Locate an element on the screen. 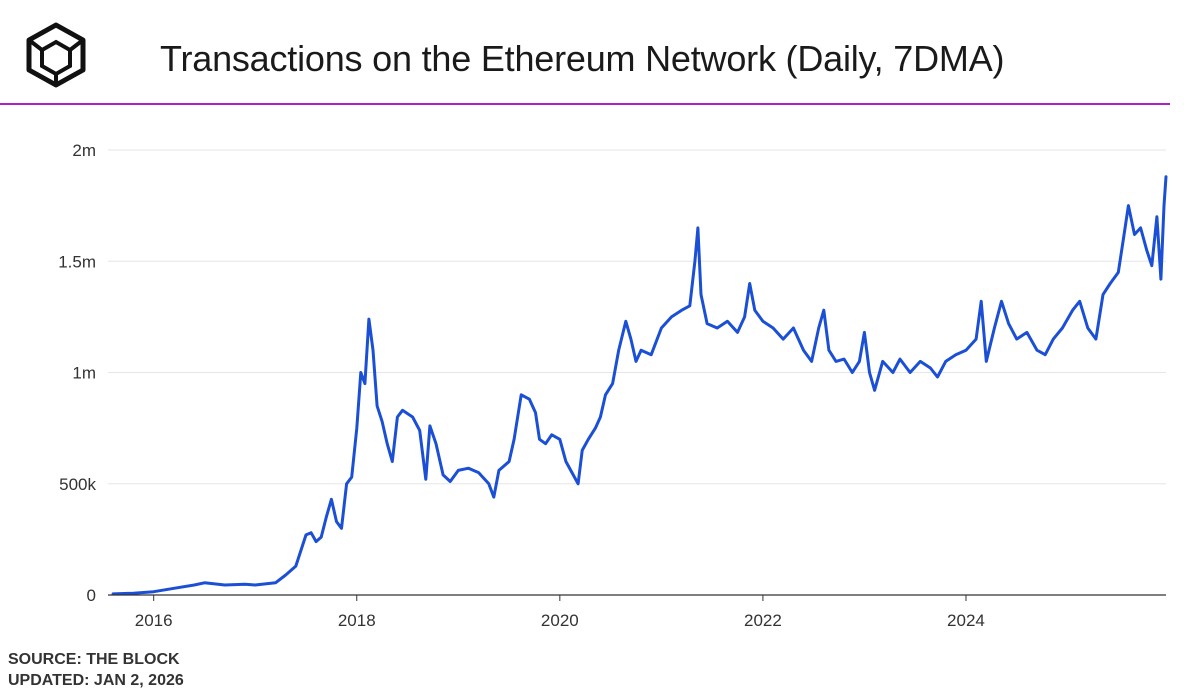 This screenshot has height=700, width=1200. x-tick-label: 2020 is located at coordinates (560, 620).